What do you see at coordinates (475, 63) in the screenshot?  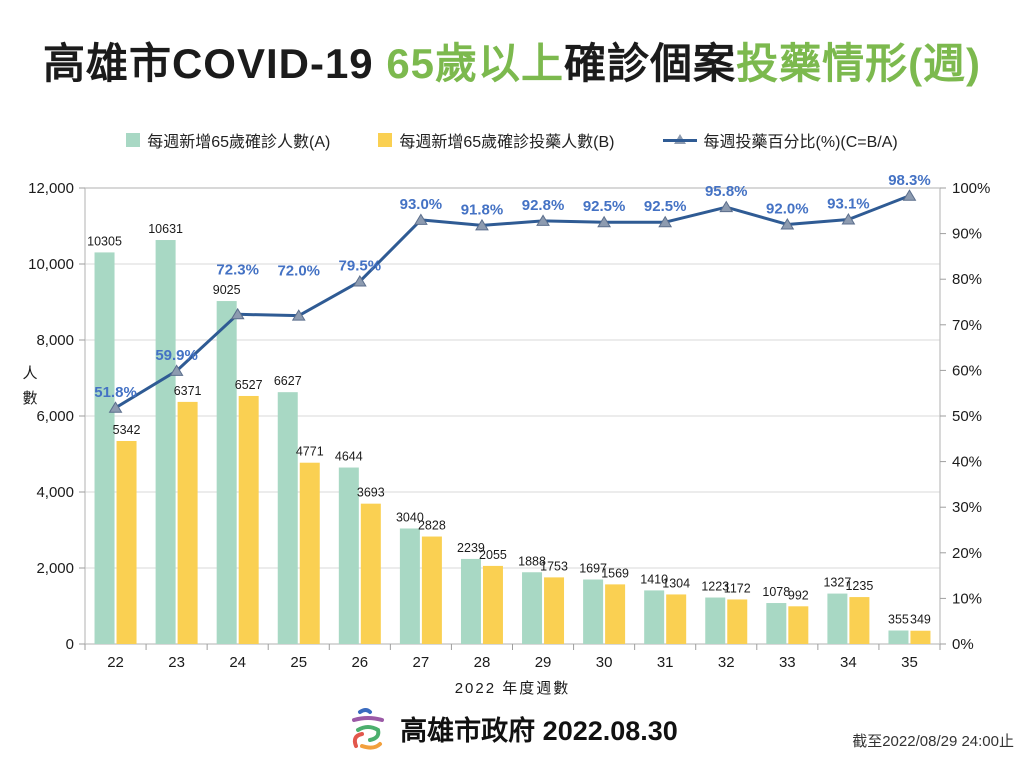 I see `title-segment-highlight: 65歲以上` at bounding box center [475, 63].